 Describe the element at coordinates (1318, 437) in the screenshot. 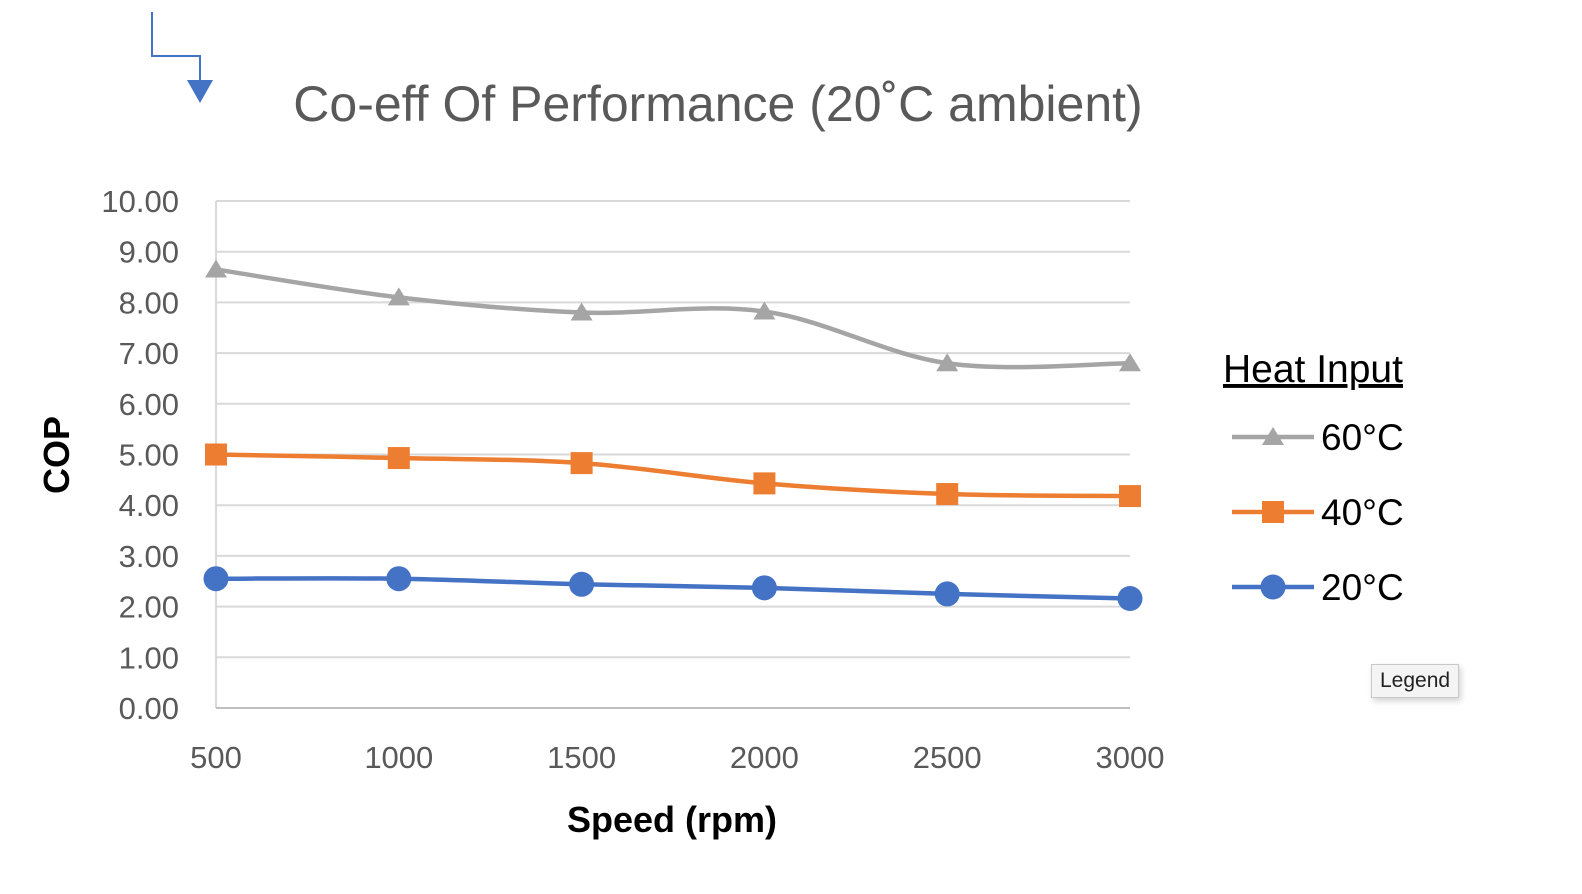

I see `legend-item: 60°C` at that location.